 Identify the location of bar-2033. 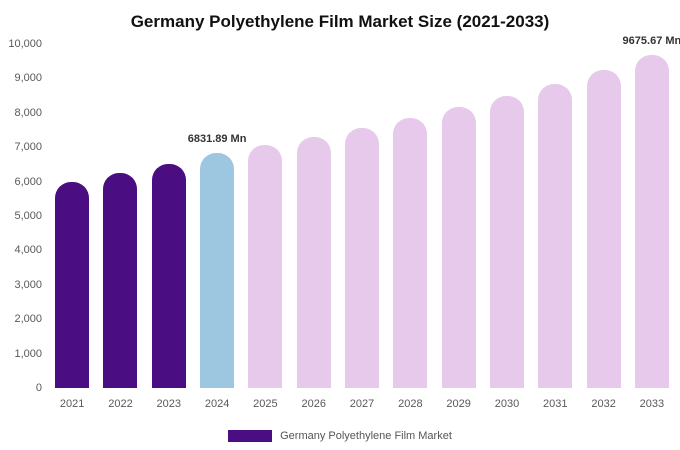
(651, 221).